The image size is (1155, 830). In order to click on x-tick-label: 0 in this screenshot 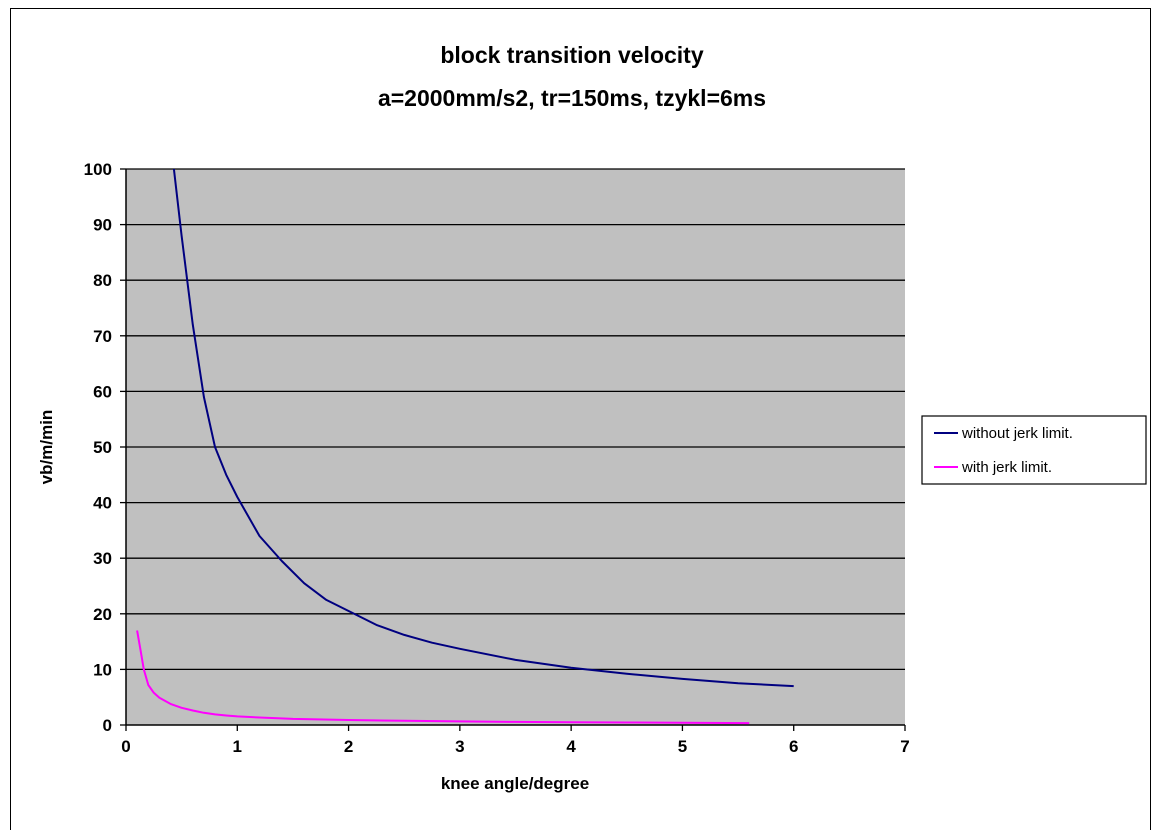, I will do `click(125, 746)`.